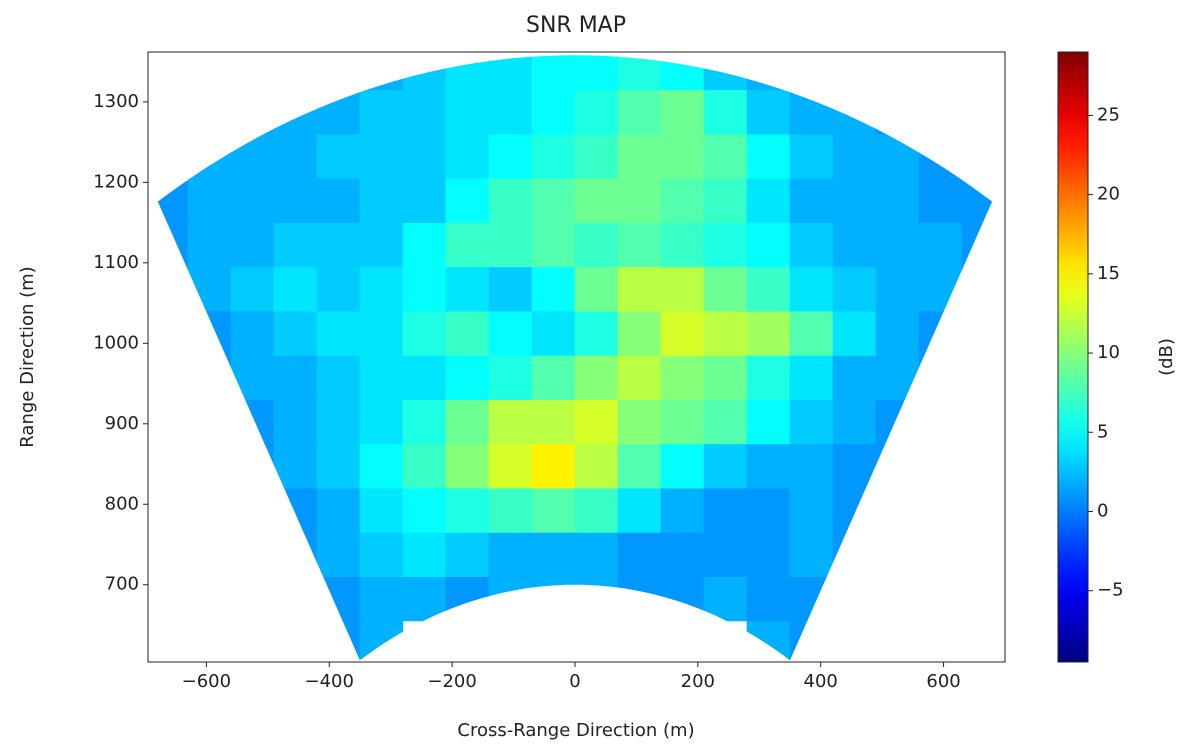 This screenshot has width=1183, height=750. Describe the element at coordinates (574, 681) in the screenshot. I see `x-tick-label: 0` at that location.